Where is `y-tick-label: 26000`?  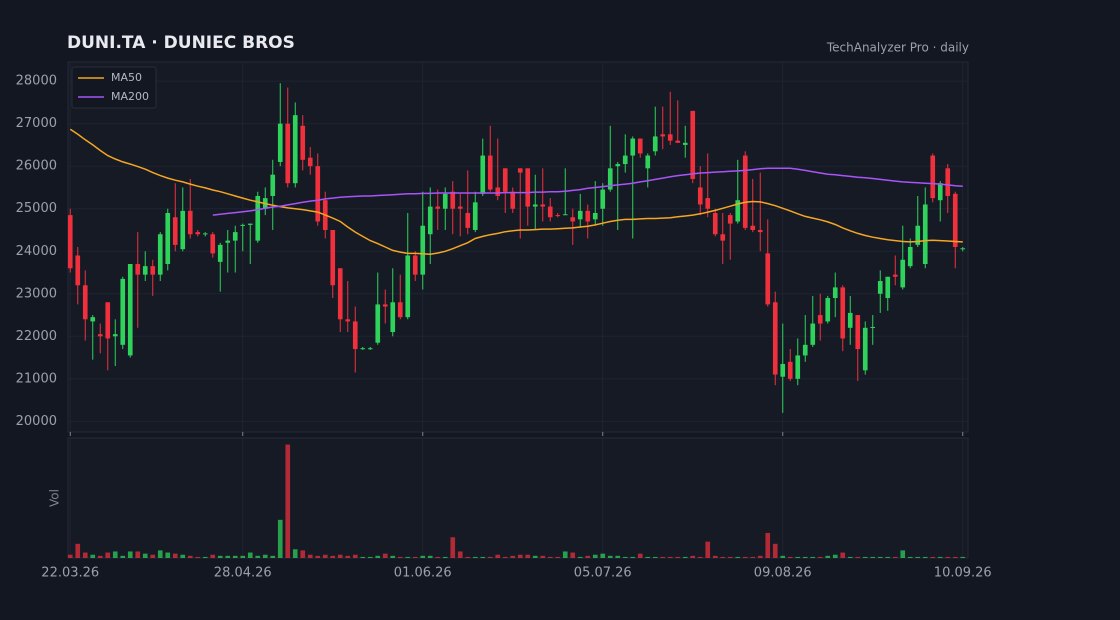 y-tick-label: 26000 is located at coordinates (36, 166).